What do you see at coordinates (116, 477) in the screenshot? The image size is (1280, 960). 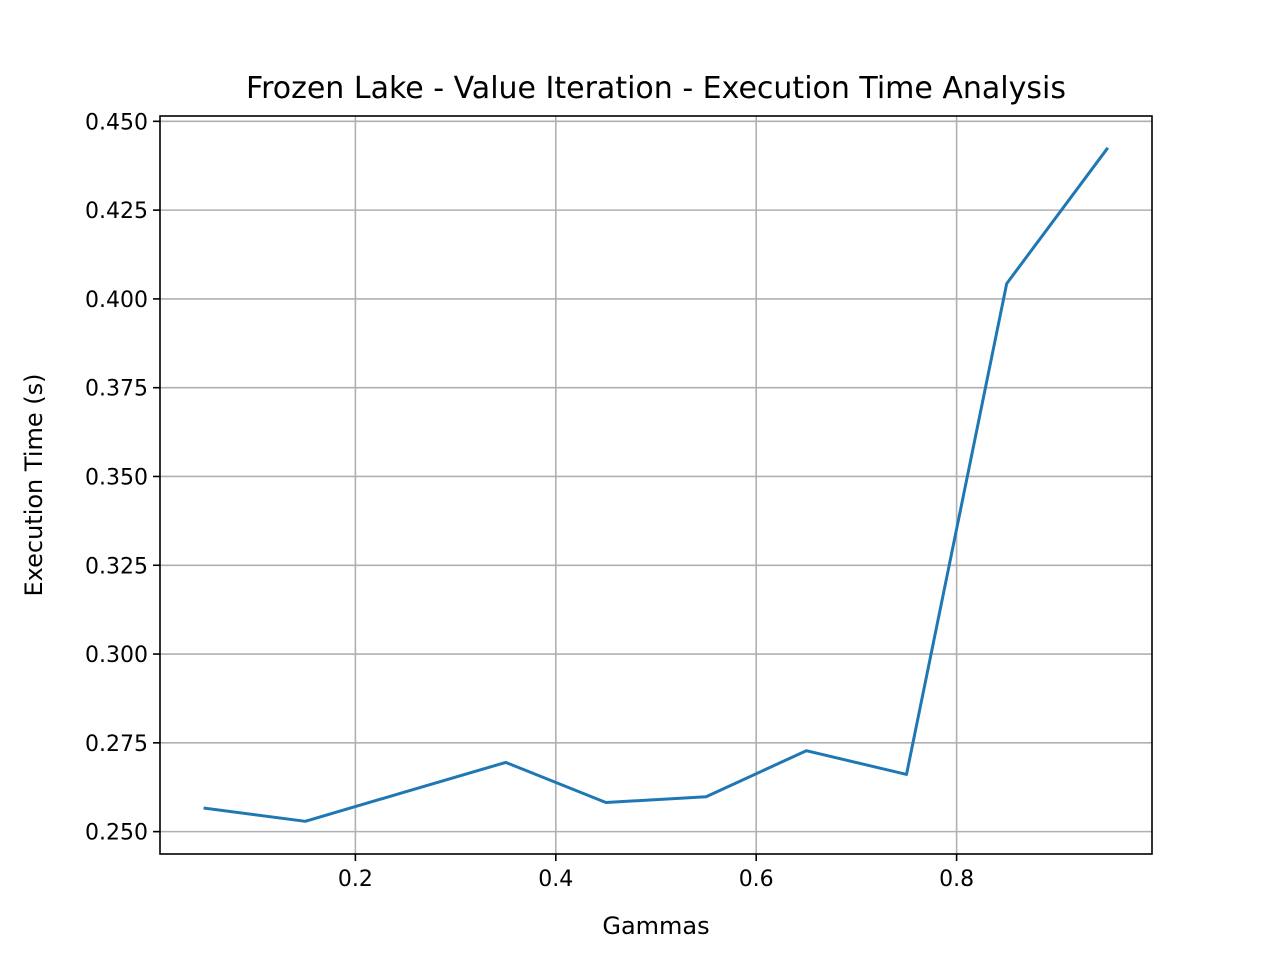 I see `y-tick-label: 0.350` at bounding box center [116, 477].